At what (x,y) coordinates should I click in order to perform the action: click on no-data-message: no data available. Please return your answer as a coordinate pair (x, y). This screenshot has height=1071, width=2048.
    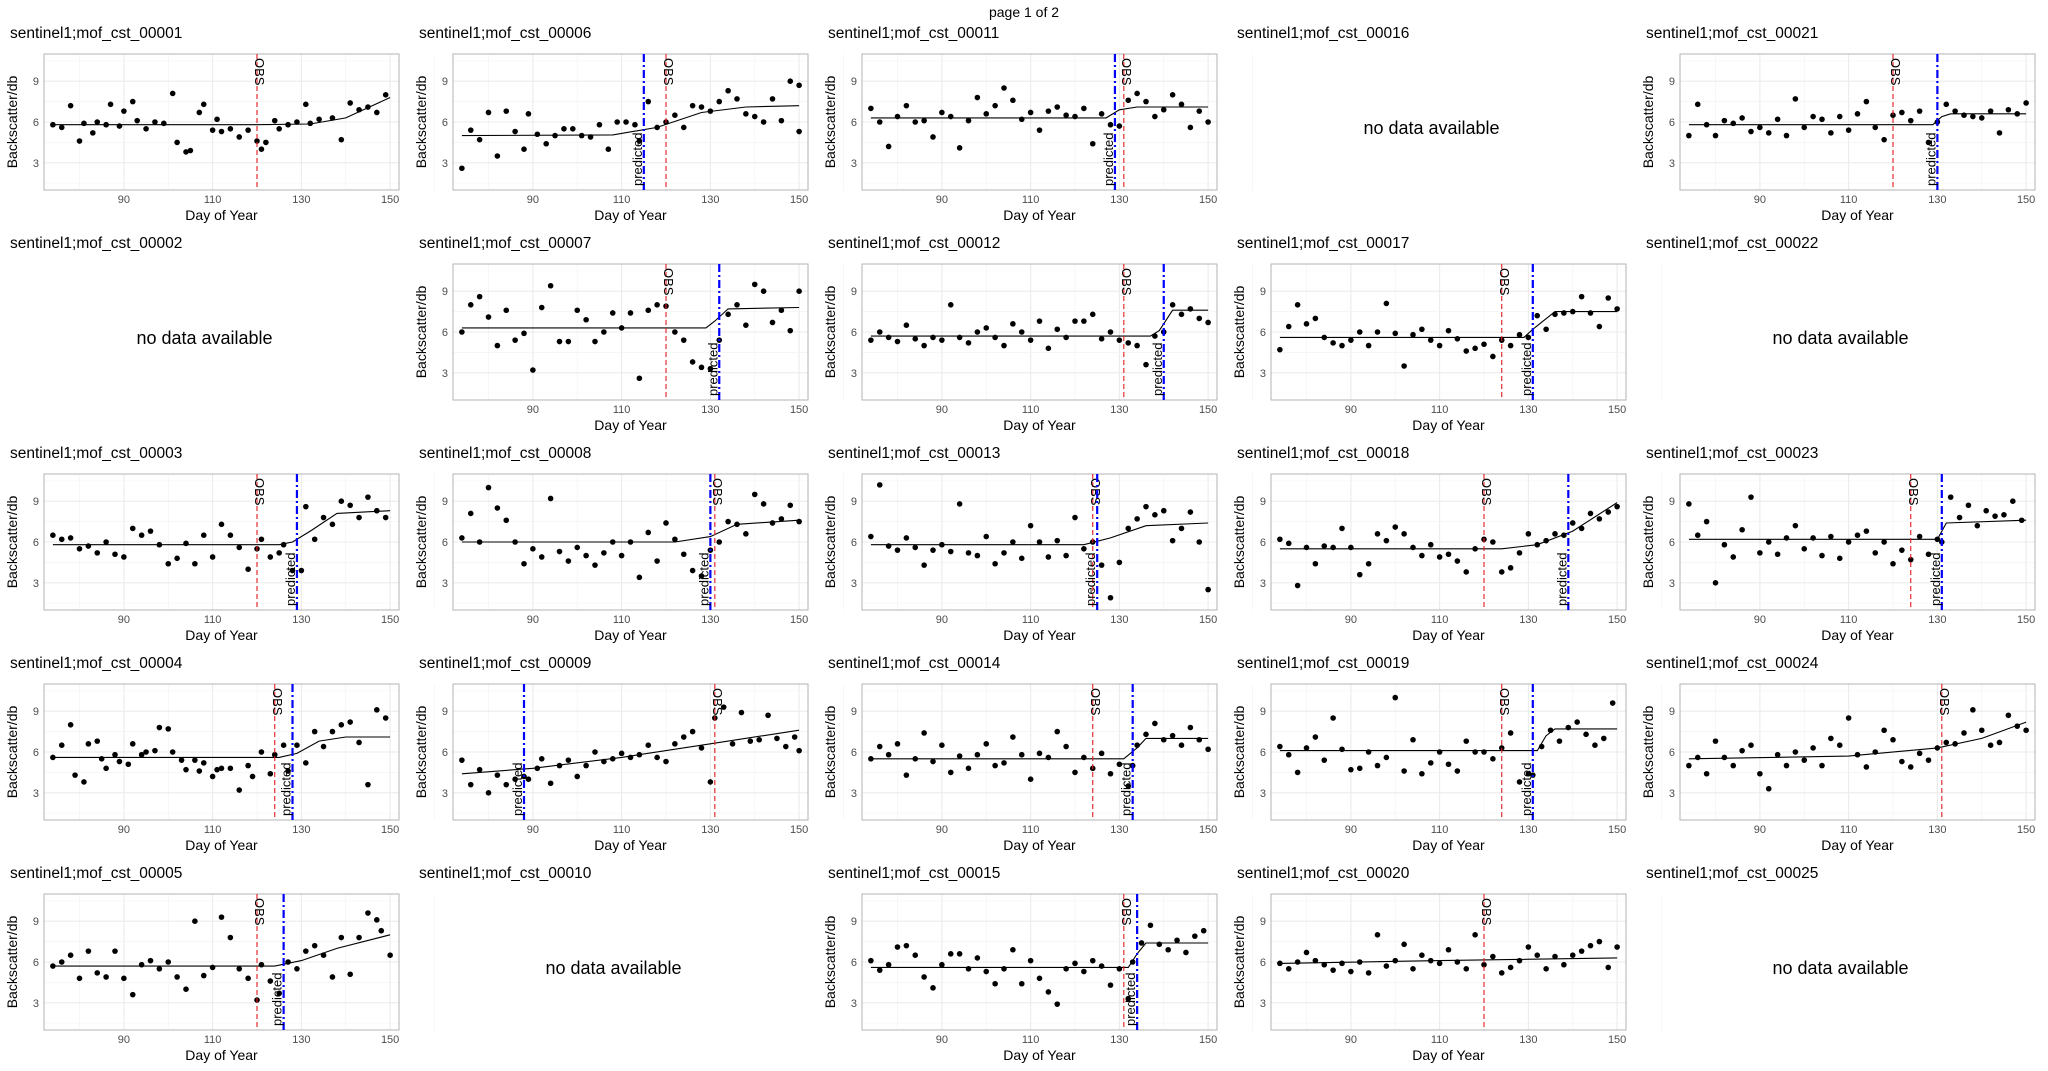
    Looking at the image, I should click on (204, 338).